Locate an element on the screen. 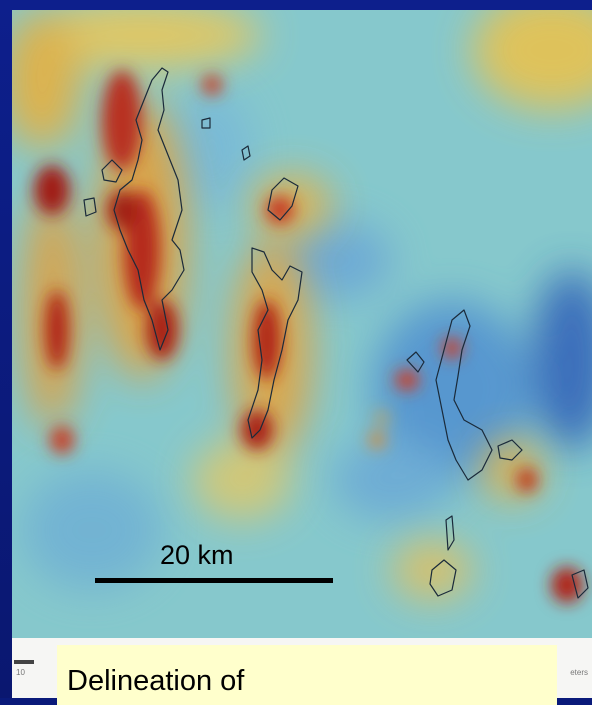 The height and width of the screenshot is (705, 592). caption-text: Delineation of is located at coordinates (156, 681).